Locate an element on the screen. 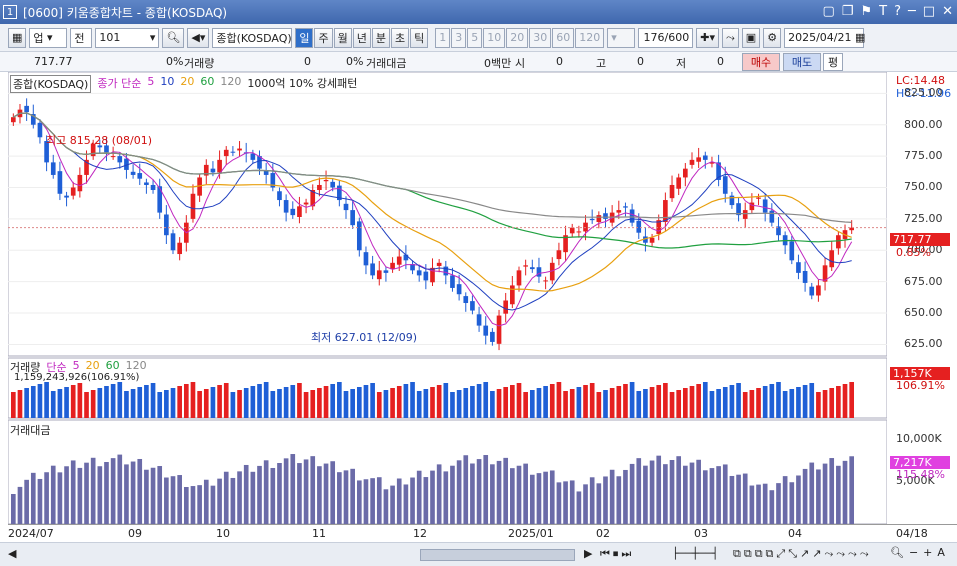 This screenshot has width=957, height=566. window-number: 1 is located at coordinates (10, 12).